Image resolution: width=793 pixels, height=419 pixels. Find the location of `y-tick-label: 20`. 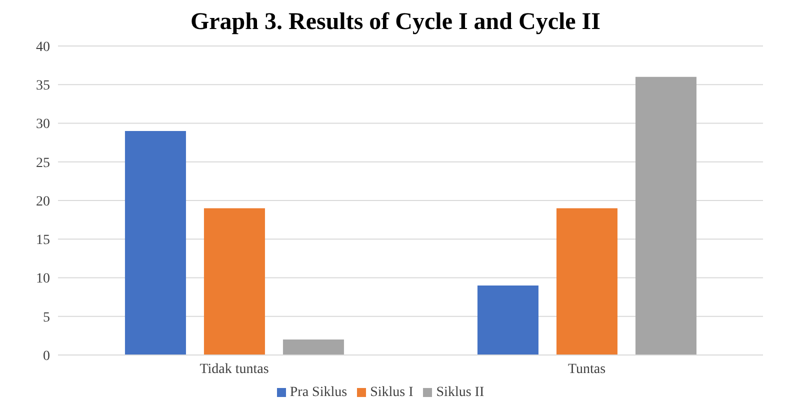

y-tick-label: 20 is located at coordinates (43, 202).